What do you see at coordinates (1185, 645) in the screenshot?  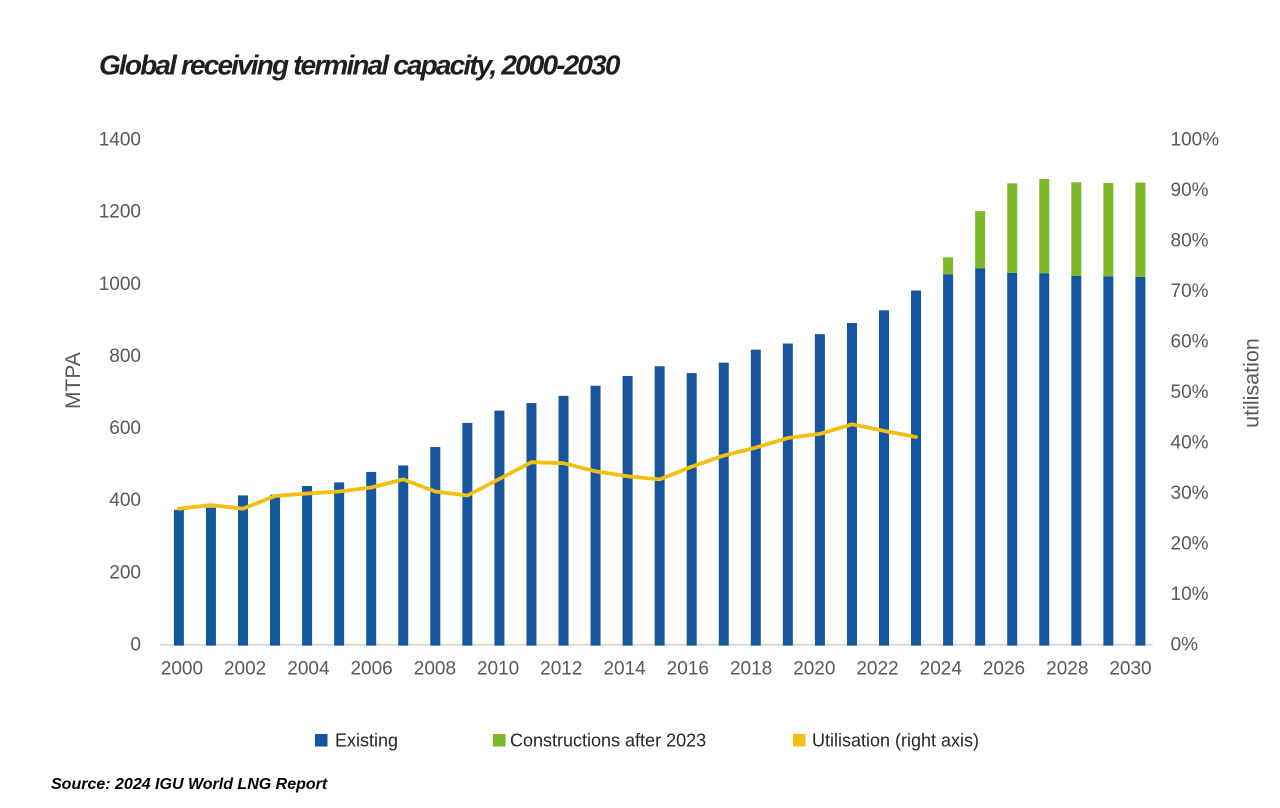 I see `svg-text: 0%` at bounding box center [1185, 645].